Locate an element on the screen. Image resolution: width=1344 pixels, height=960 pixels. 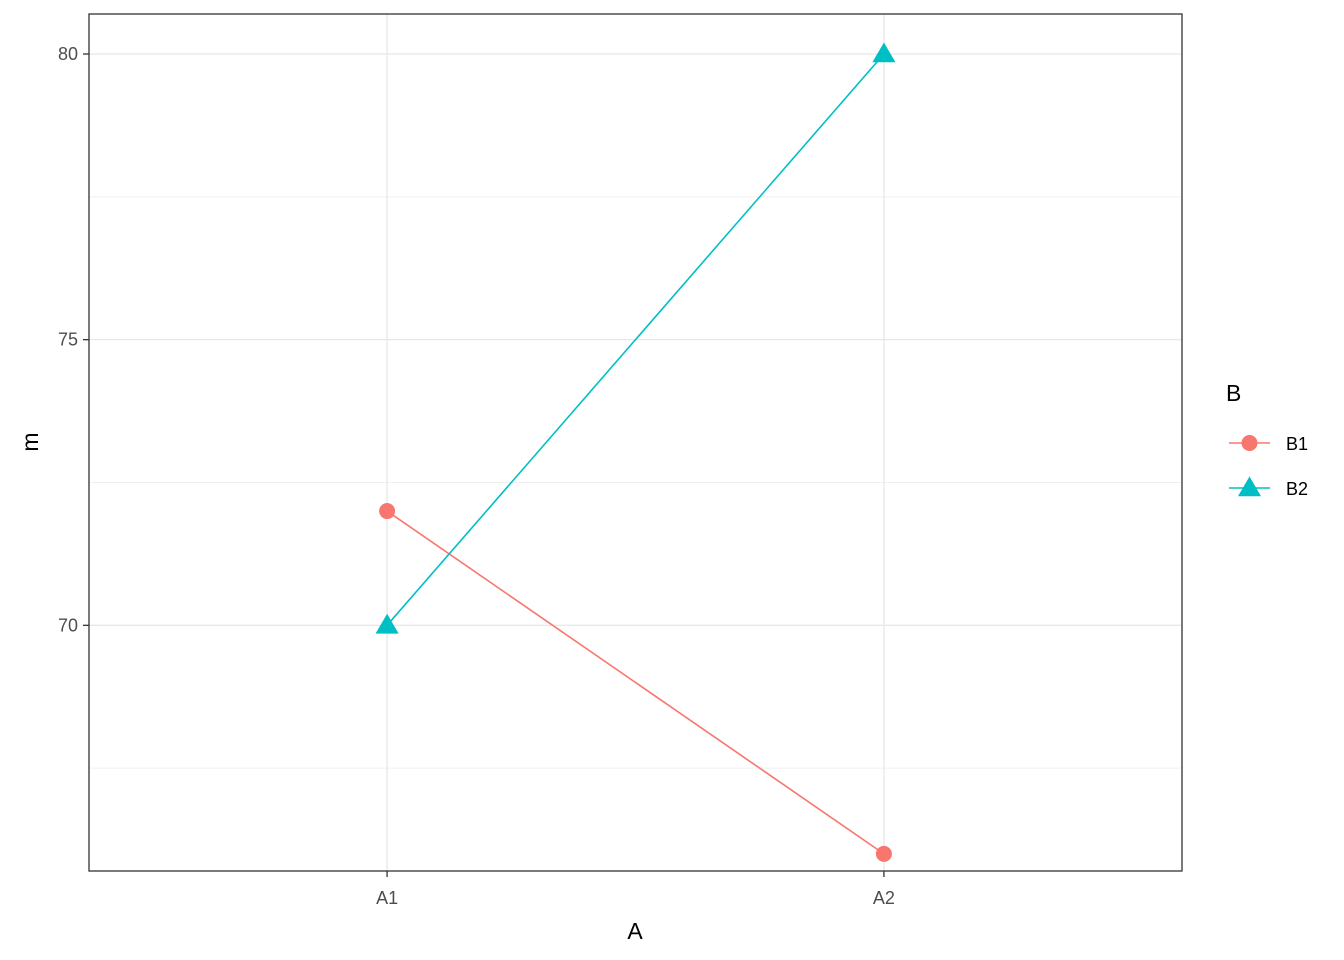
x-tick-label: A1 is located at coordinates (387, 898).